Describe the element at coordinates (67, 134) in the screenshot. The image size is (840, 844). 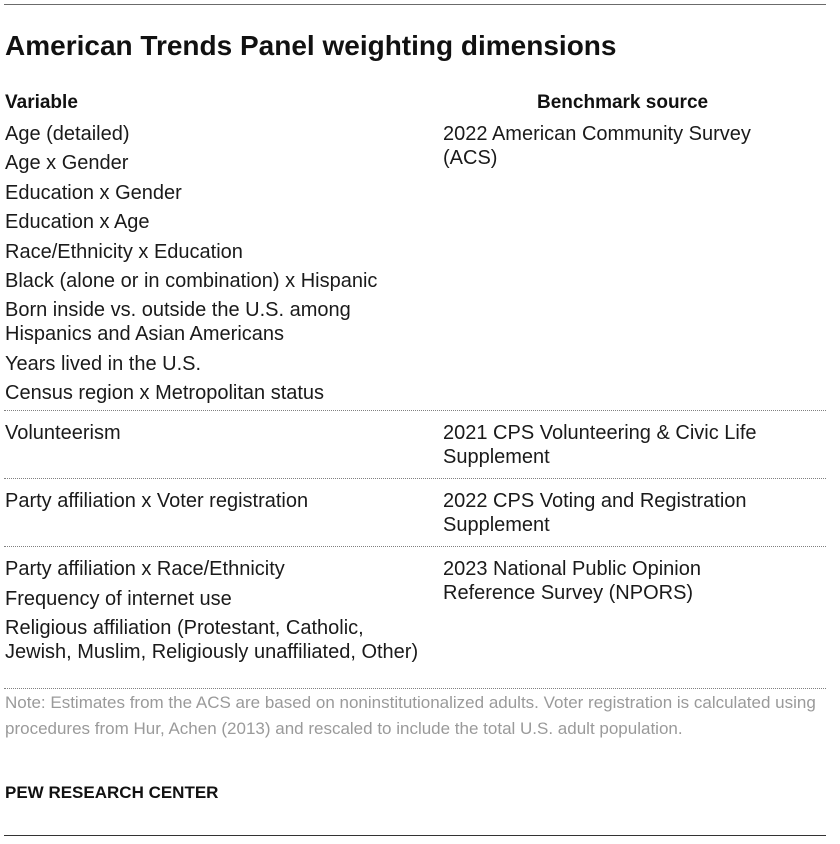
I see `variable-item: Age (detailed)` at that location.